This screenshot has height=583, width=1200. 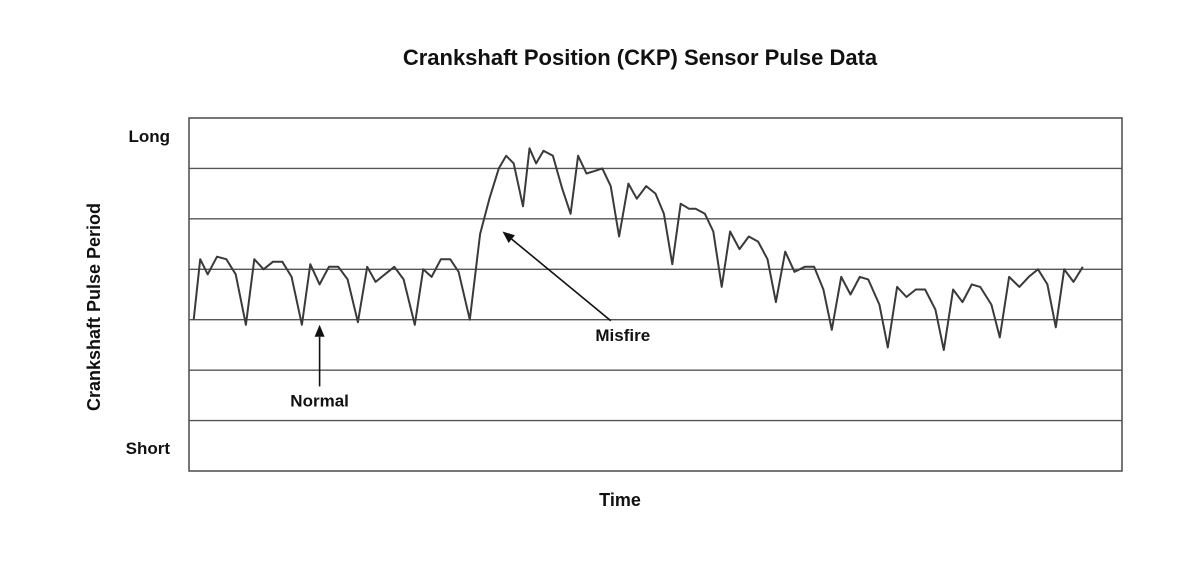 I want to click on x-axis-label: Time, so click(x=620, y=500).